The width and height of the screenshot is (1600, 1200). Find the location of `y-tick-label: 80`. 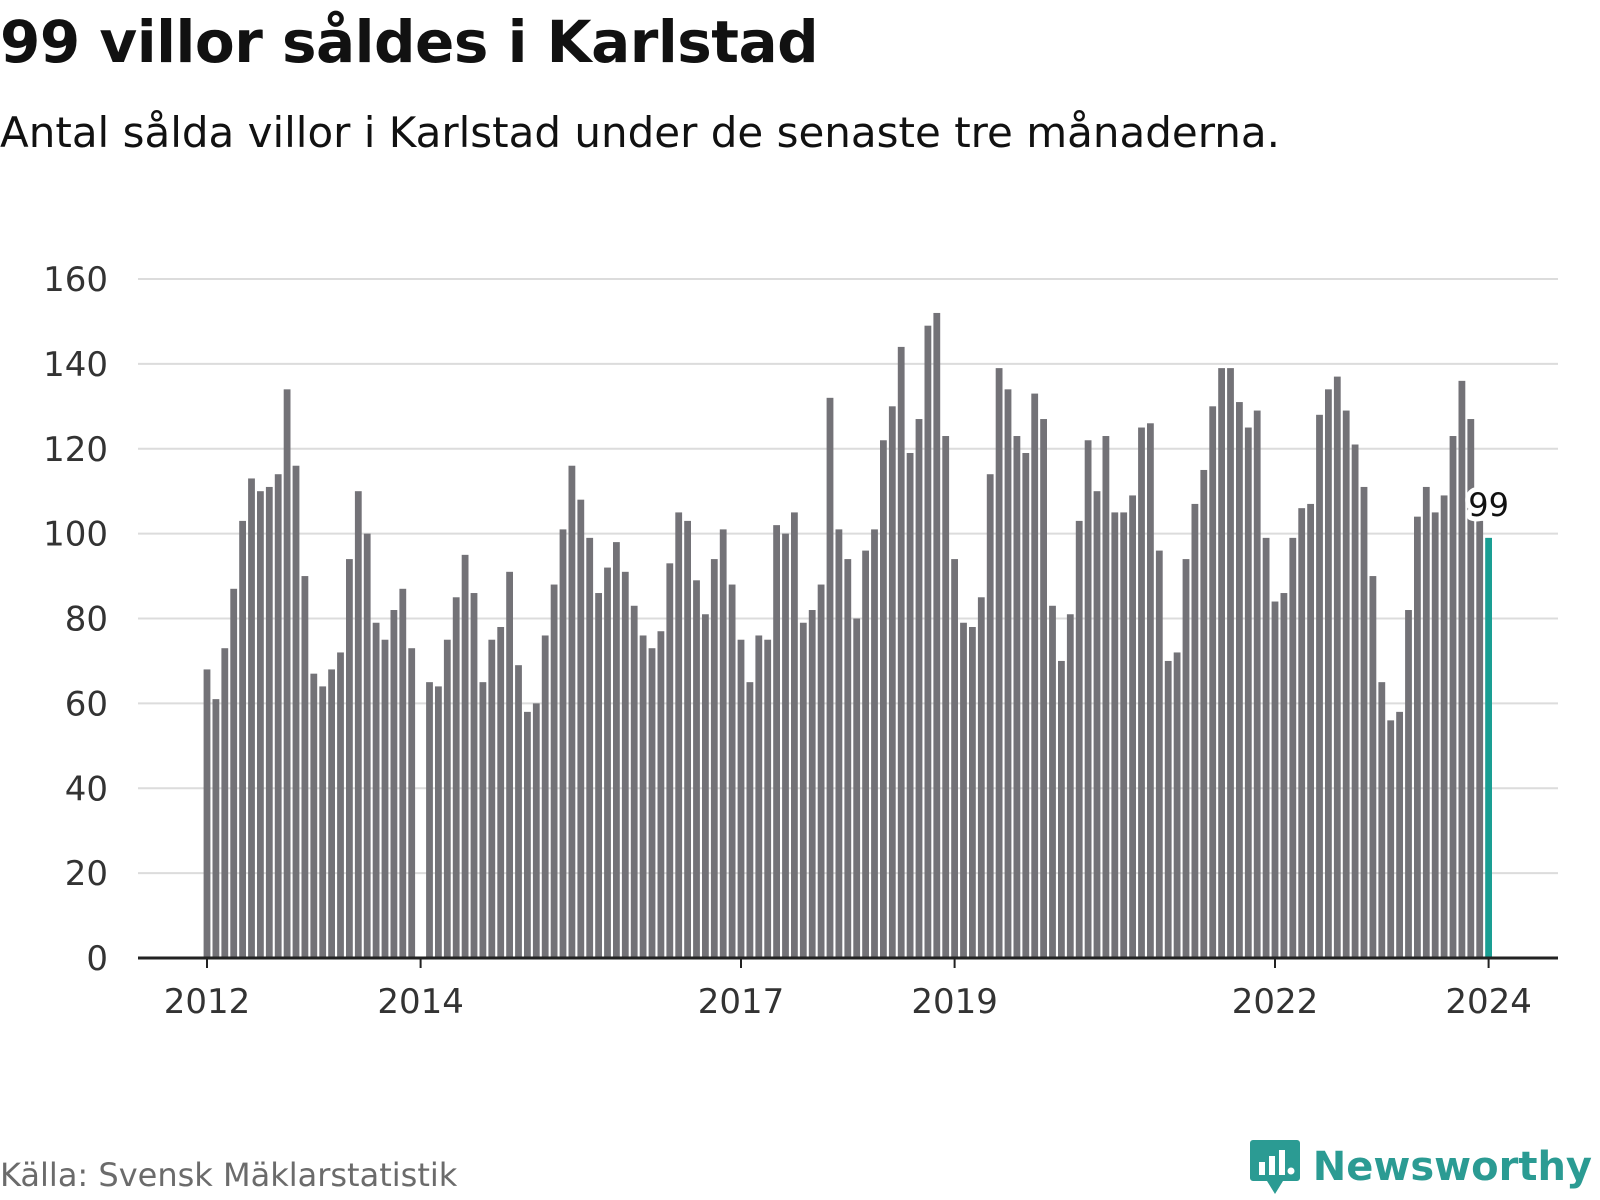

y-tick-label: 80 is located at coordinates (86, 620).